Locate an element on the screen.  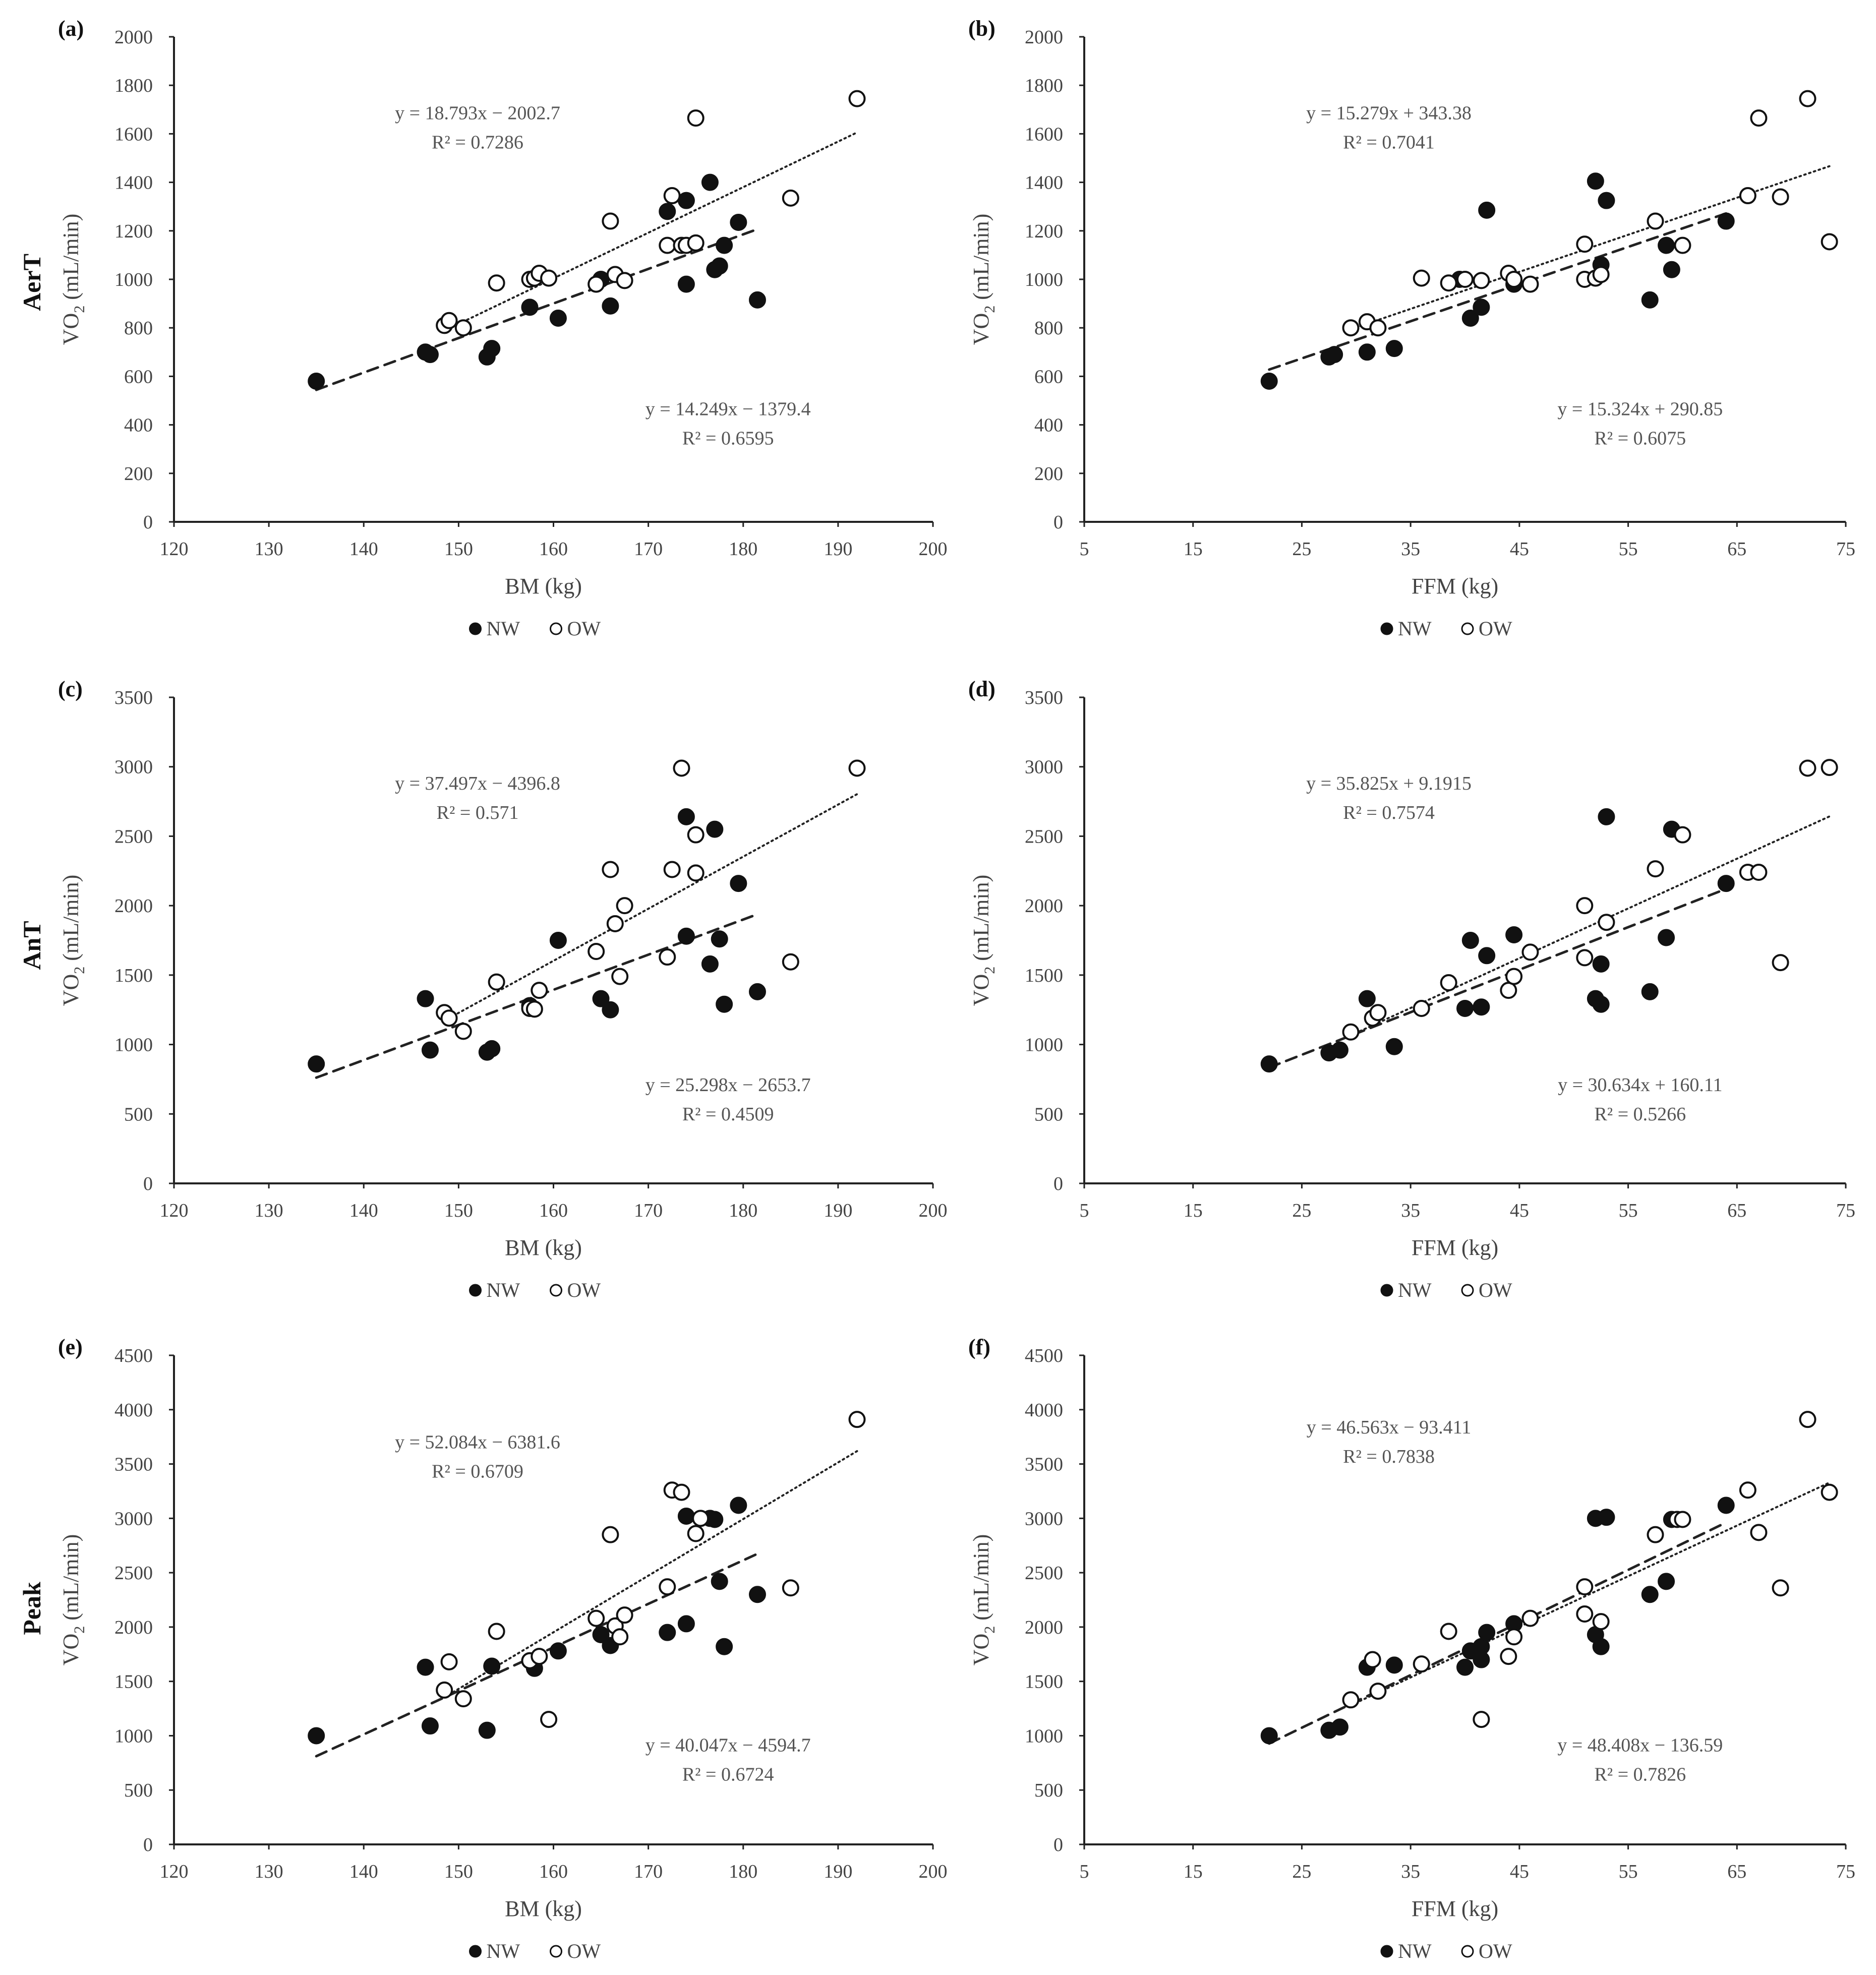
panel-label: (e) is located at coordinates (70, 1347).